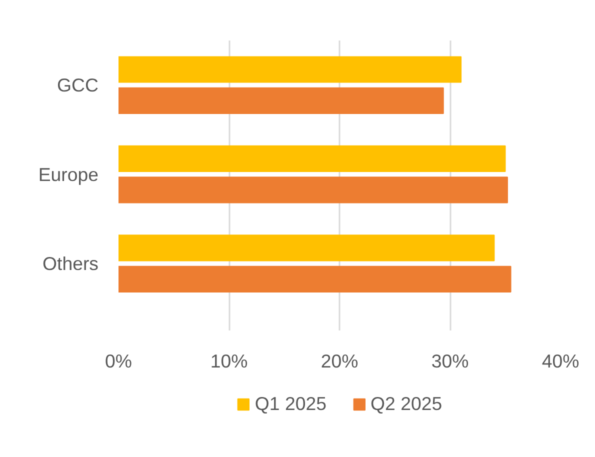 Image resolution: width=595 pixels, height=457 pixels. What do you see at coordinates (561, 361) in the screenshot?
I see `x-tick-label: 40%` at bounding box center [561, 361].